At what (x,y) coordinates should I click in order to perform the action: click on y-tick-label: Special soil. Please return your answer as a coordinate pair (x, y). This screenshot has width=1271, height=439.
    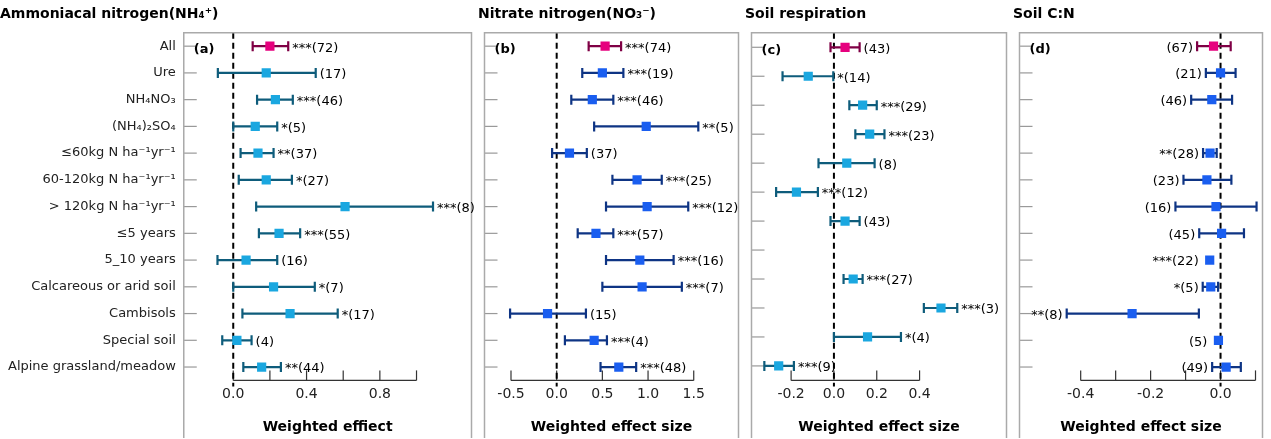
    Looking at the image, I should click on (139, 339).